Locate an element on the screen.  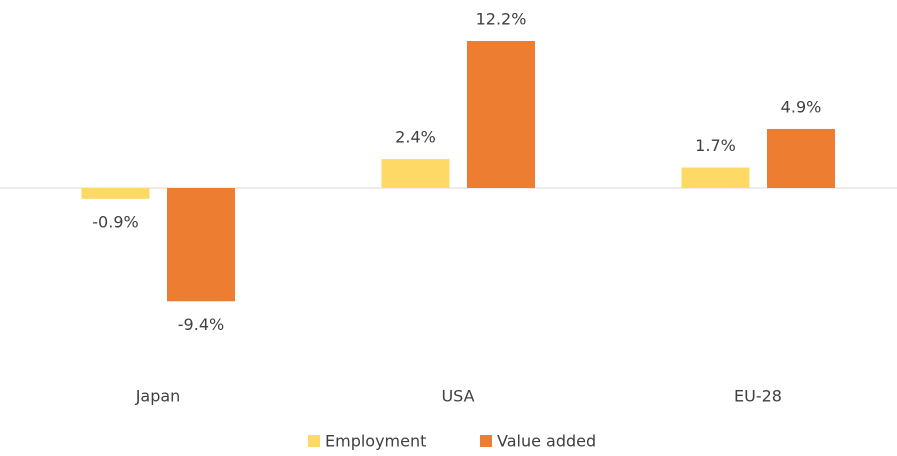
x-tick-label: USA is located at coordinates (457, 396).